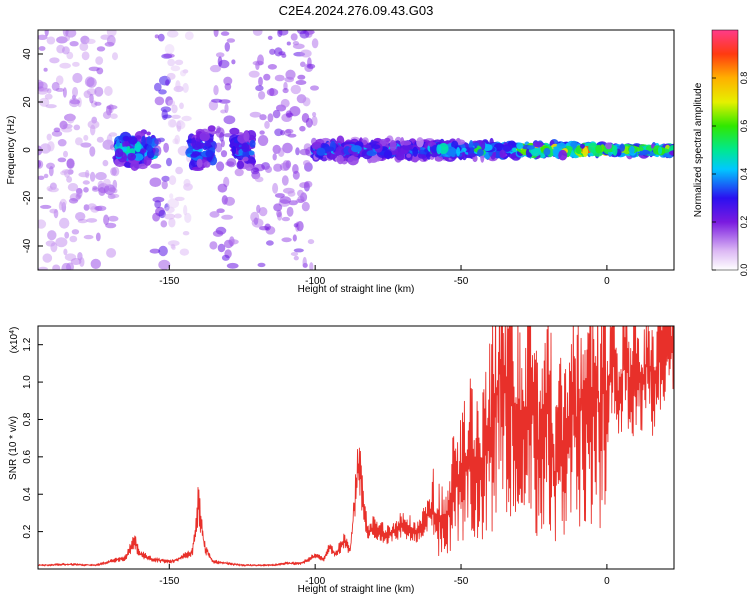 The width and height of the screenshot is (750, 605). I want to click on y-tick-label: 0, so click(27, 150).